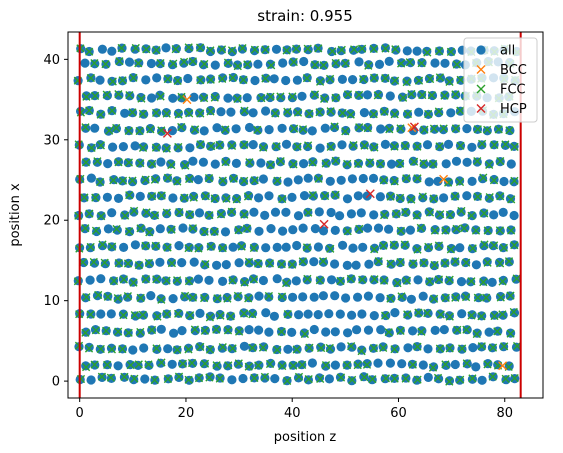 The height and width of the screenshot is (453, 563). Describe the element at coordinates (481, 50) in the screenshot. I see `legend-marker-all` at that location.